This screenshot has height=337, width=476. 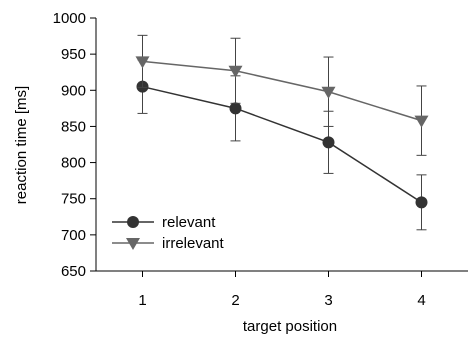 I want to click on legend: relevant irrelevant, so click(x=168, y=233).